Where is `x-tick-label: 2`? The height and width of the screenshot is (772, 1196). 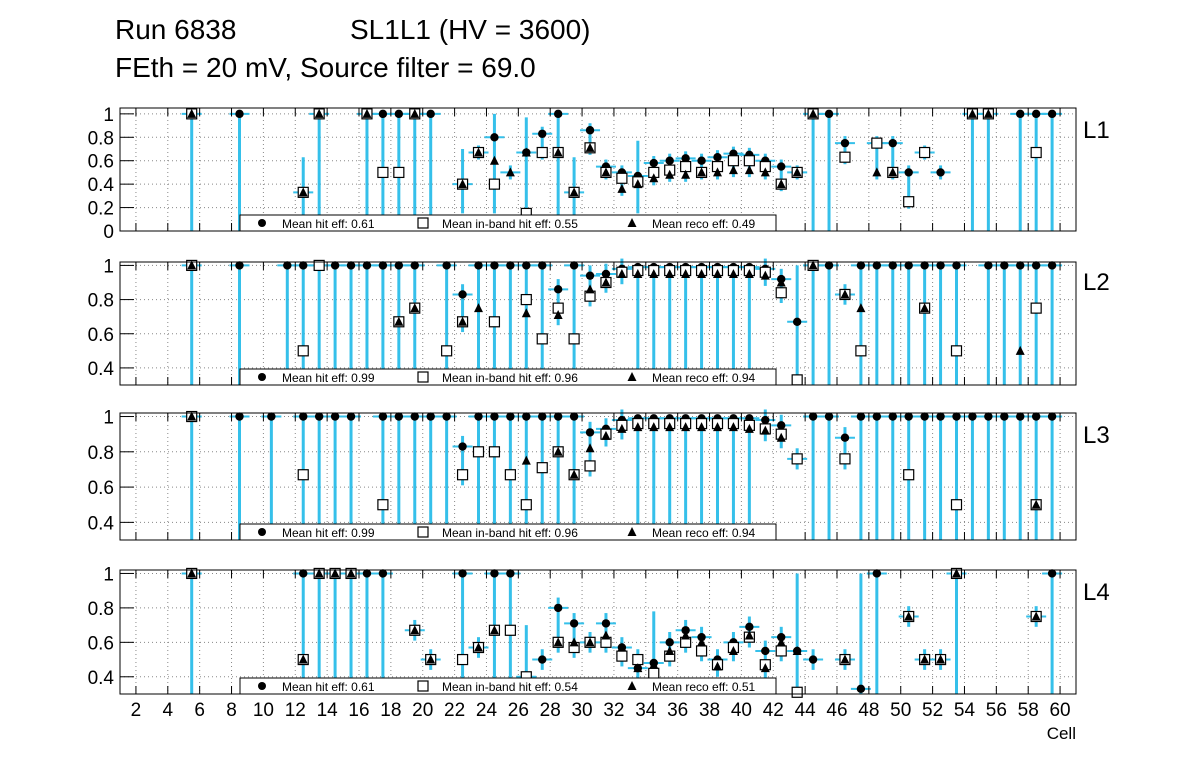
x-tick-label: 2 is located at coordinates (136, 710).